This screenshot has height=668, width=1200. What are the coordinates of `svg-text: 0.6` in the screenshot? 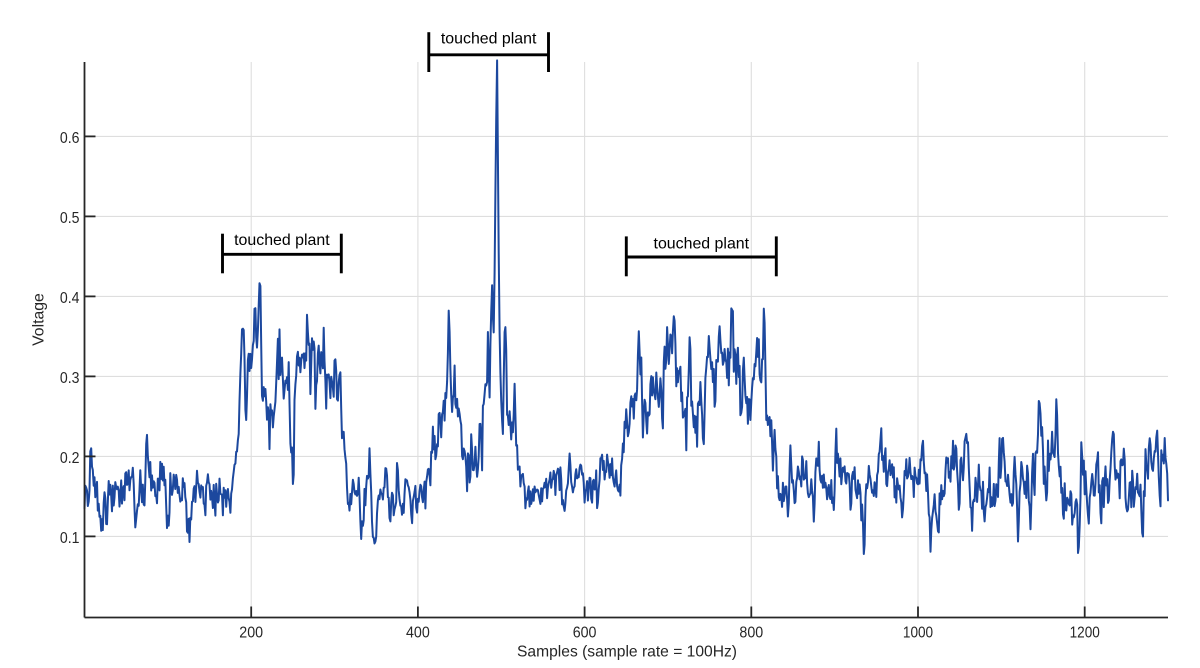 It's located at (70, 138).